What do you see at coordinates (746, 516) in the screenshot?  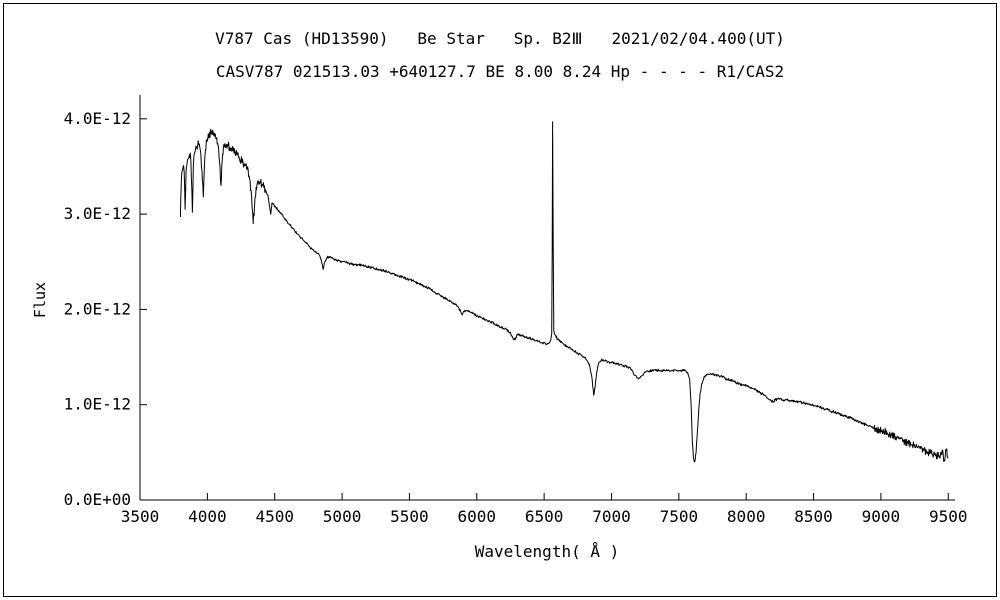 I see `x-tick-label: 8000` at bounding box center [746, 516].